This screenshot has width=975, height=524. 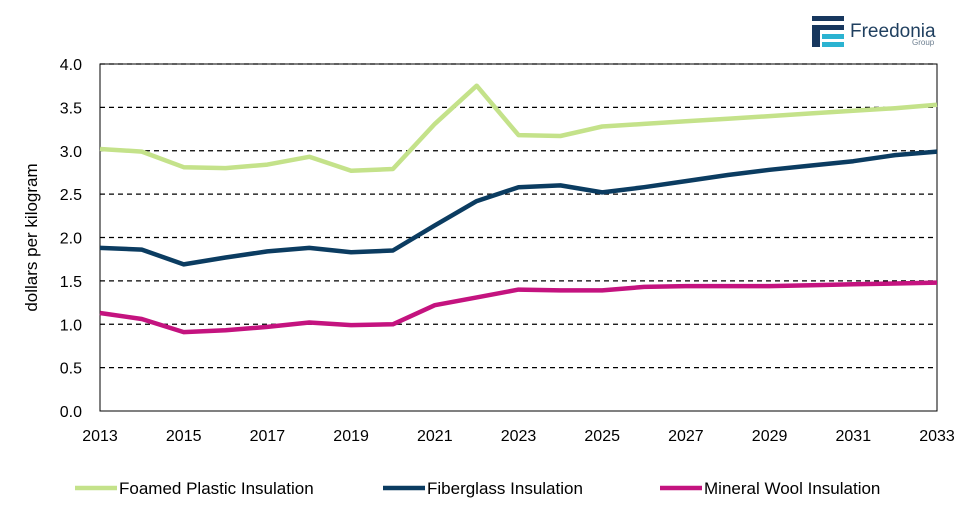 I want to click on x-tick-label: 2033, so click(x=937, y=436).